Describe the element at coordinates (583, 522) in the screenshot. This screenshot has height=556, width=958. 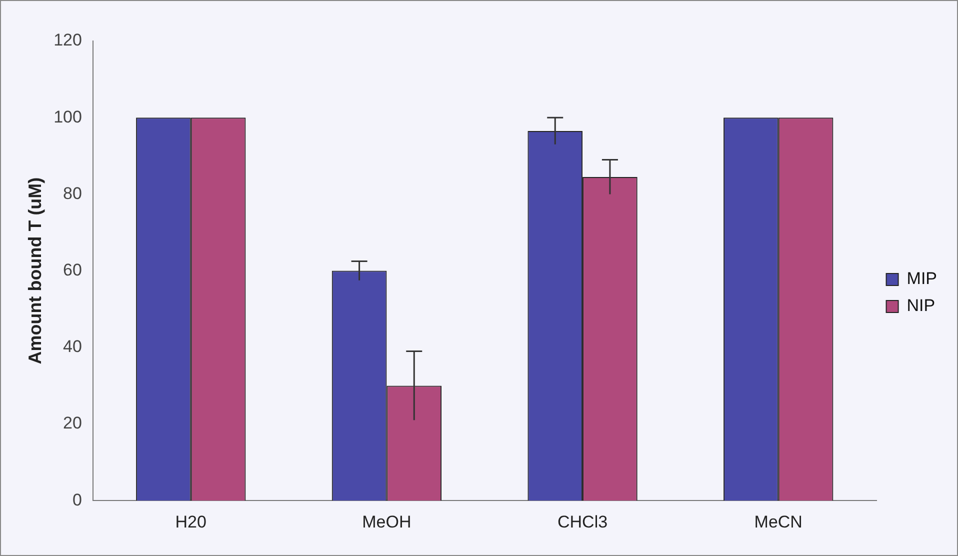
I see `x-tick-label: CHCl3` at that location.